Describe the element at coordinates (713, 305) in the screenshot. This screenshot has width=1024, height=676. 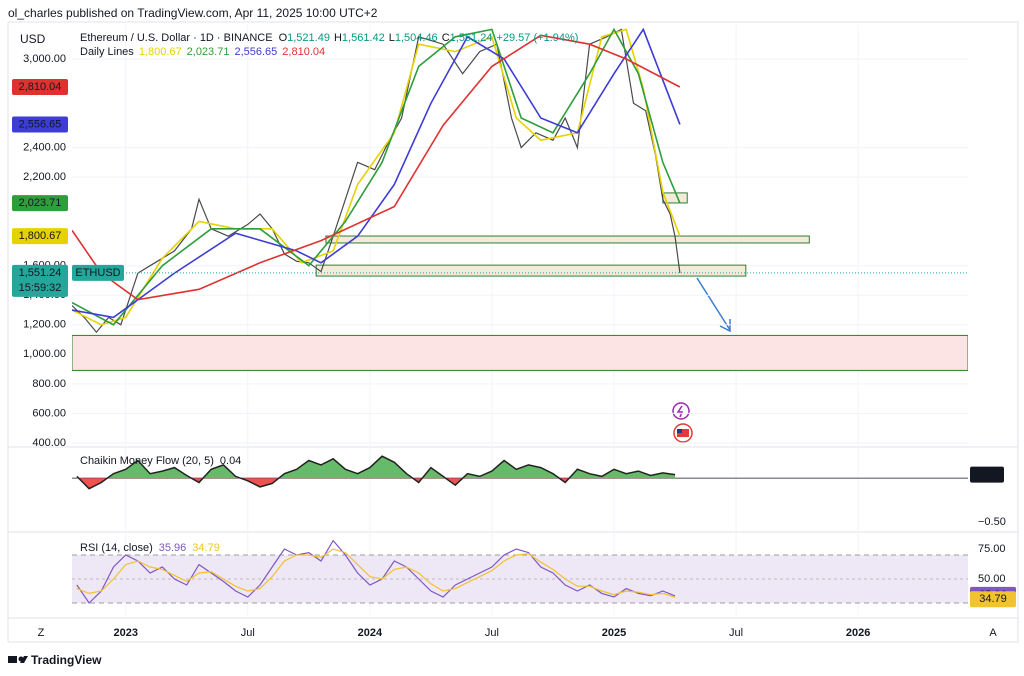
I see `arrow-drawing` at that location.